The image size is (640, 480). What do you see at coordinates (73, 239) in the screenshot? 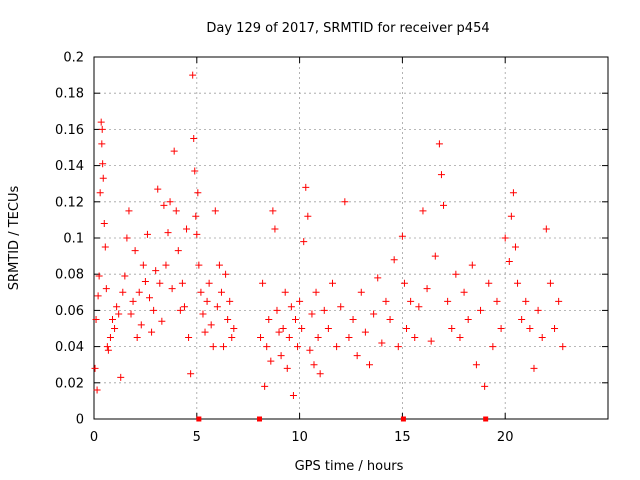
I see `y-tick-label: 0.1` at bounding box center [73, 239].